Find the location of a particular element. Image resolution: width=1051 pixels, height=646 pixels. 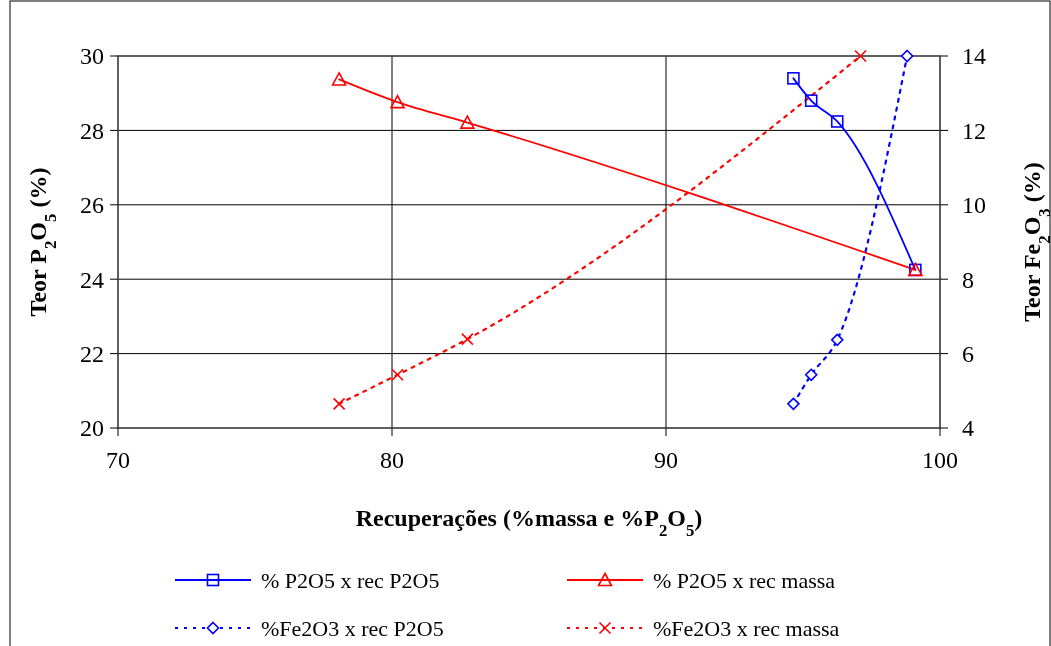

legend-label: %Fe2O3 x rec massa is located at coordinates (746, 628).